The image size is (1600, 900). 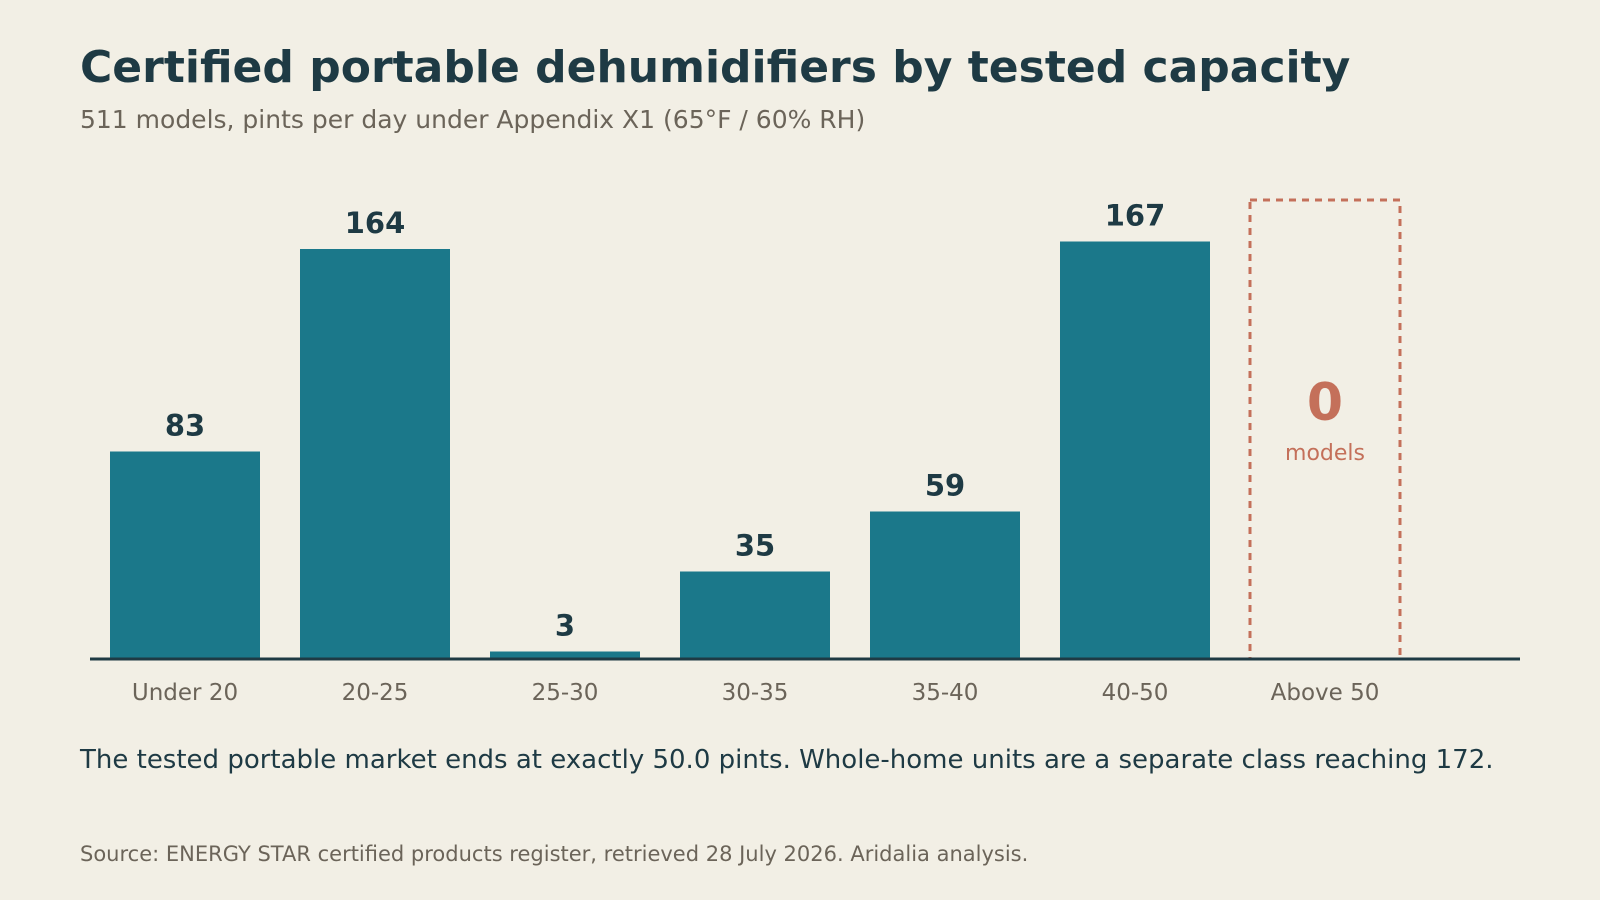 I want to click on empty-bar-outline, so click(x=1325, y=429).